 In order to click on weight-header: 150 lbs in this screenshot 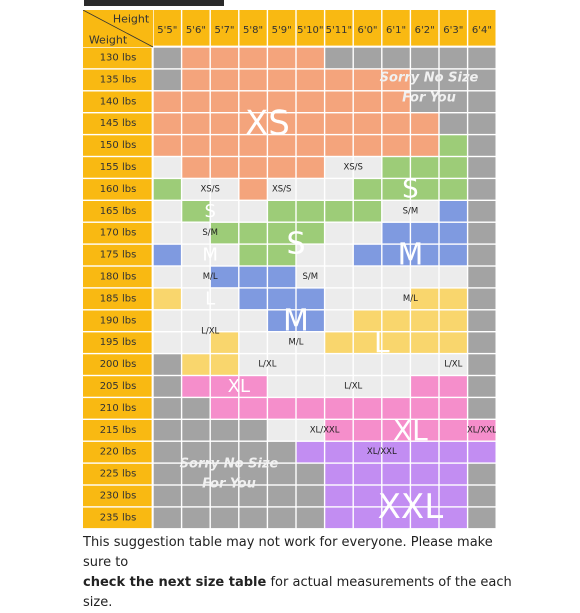, I will do `click(118, 145)`.